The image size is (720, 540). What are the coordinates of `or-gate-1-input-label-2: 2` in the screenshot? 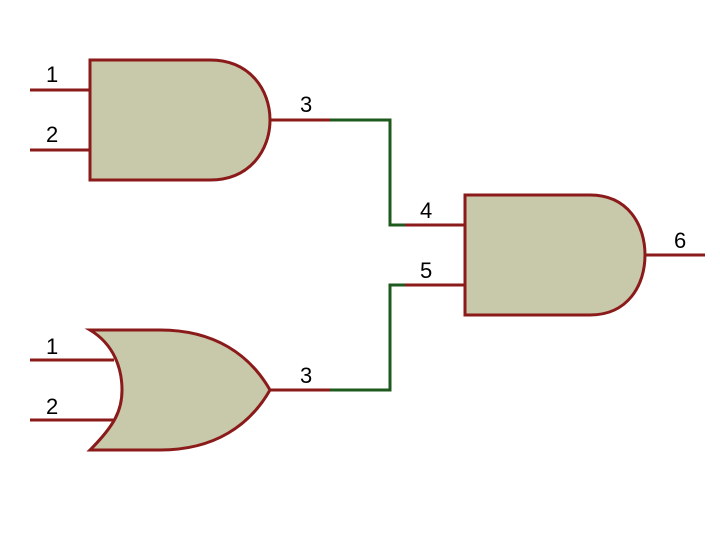 It's located at (52, 406).